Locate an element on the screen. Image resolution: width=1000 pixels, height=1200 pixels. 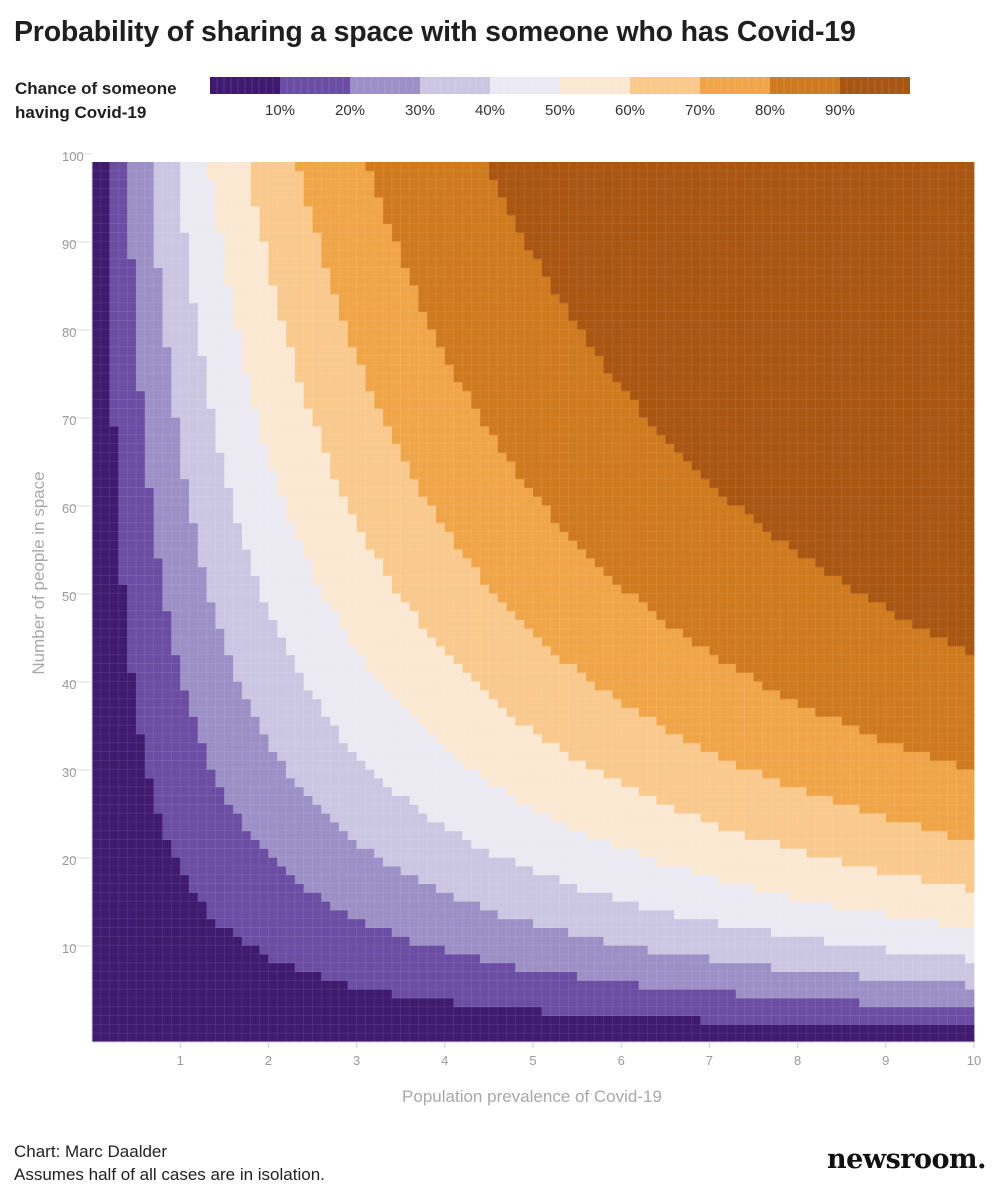
legend-label: 10% is located at coordinates (280, 110).